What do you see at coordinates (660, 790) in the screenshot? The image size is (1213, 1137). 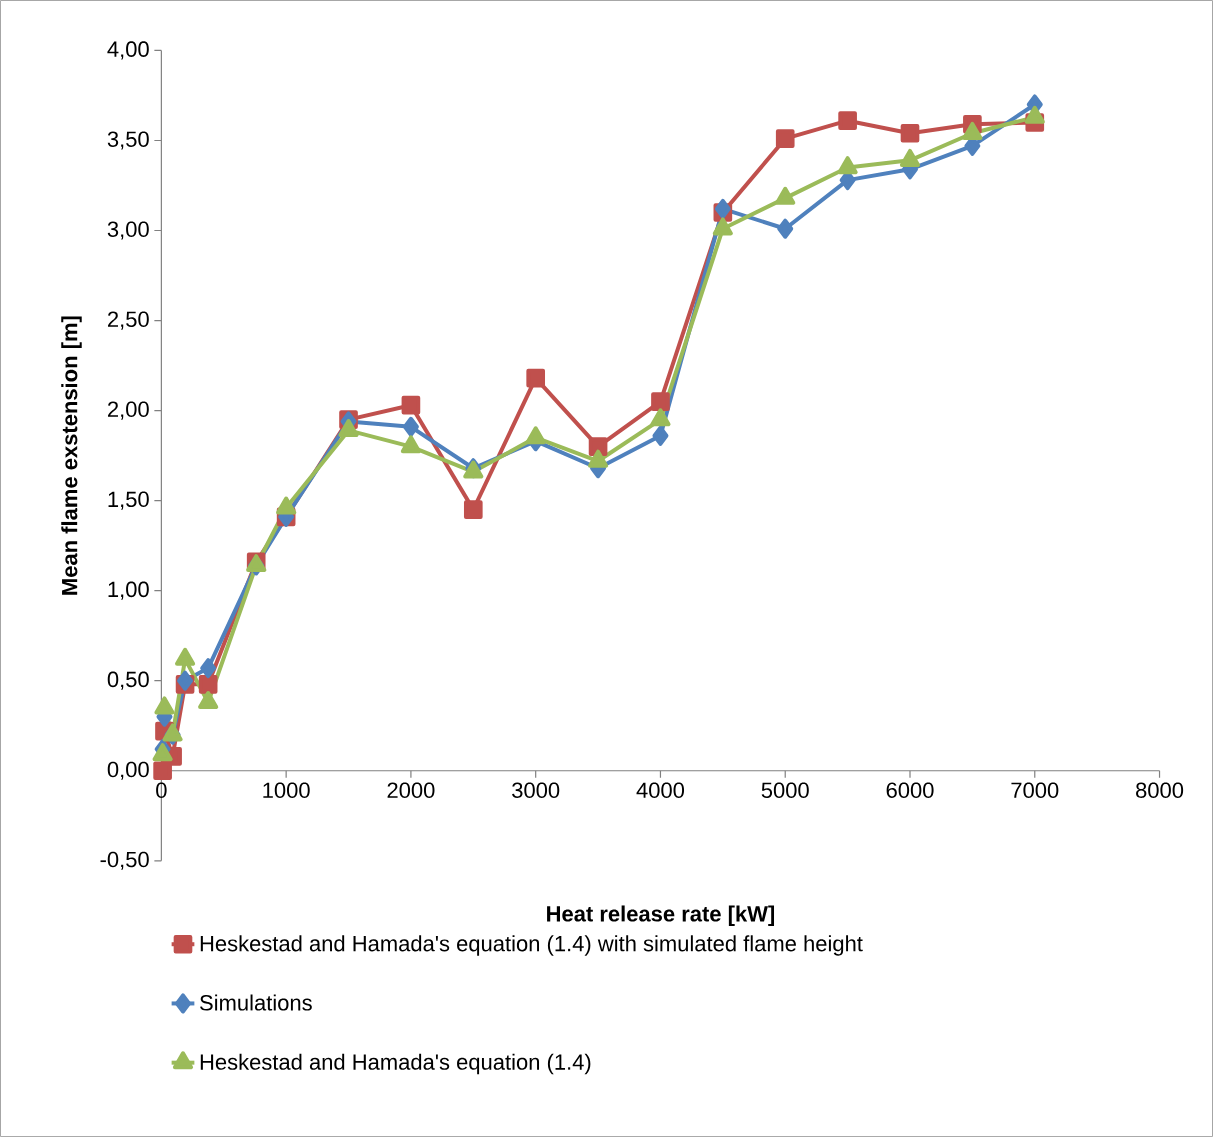 I see `x-tick-label: 4000` at bounding box center [660, 790].